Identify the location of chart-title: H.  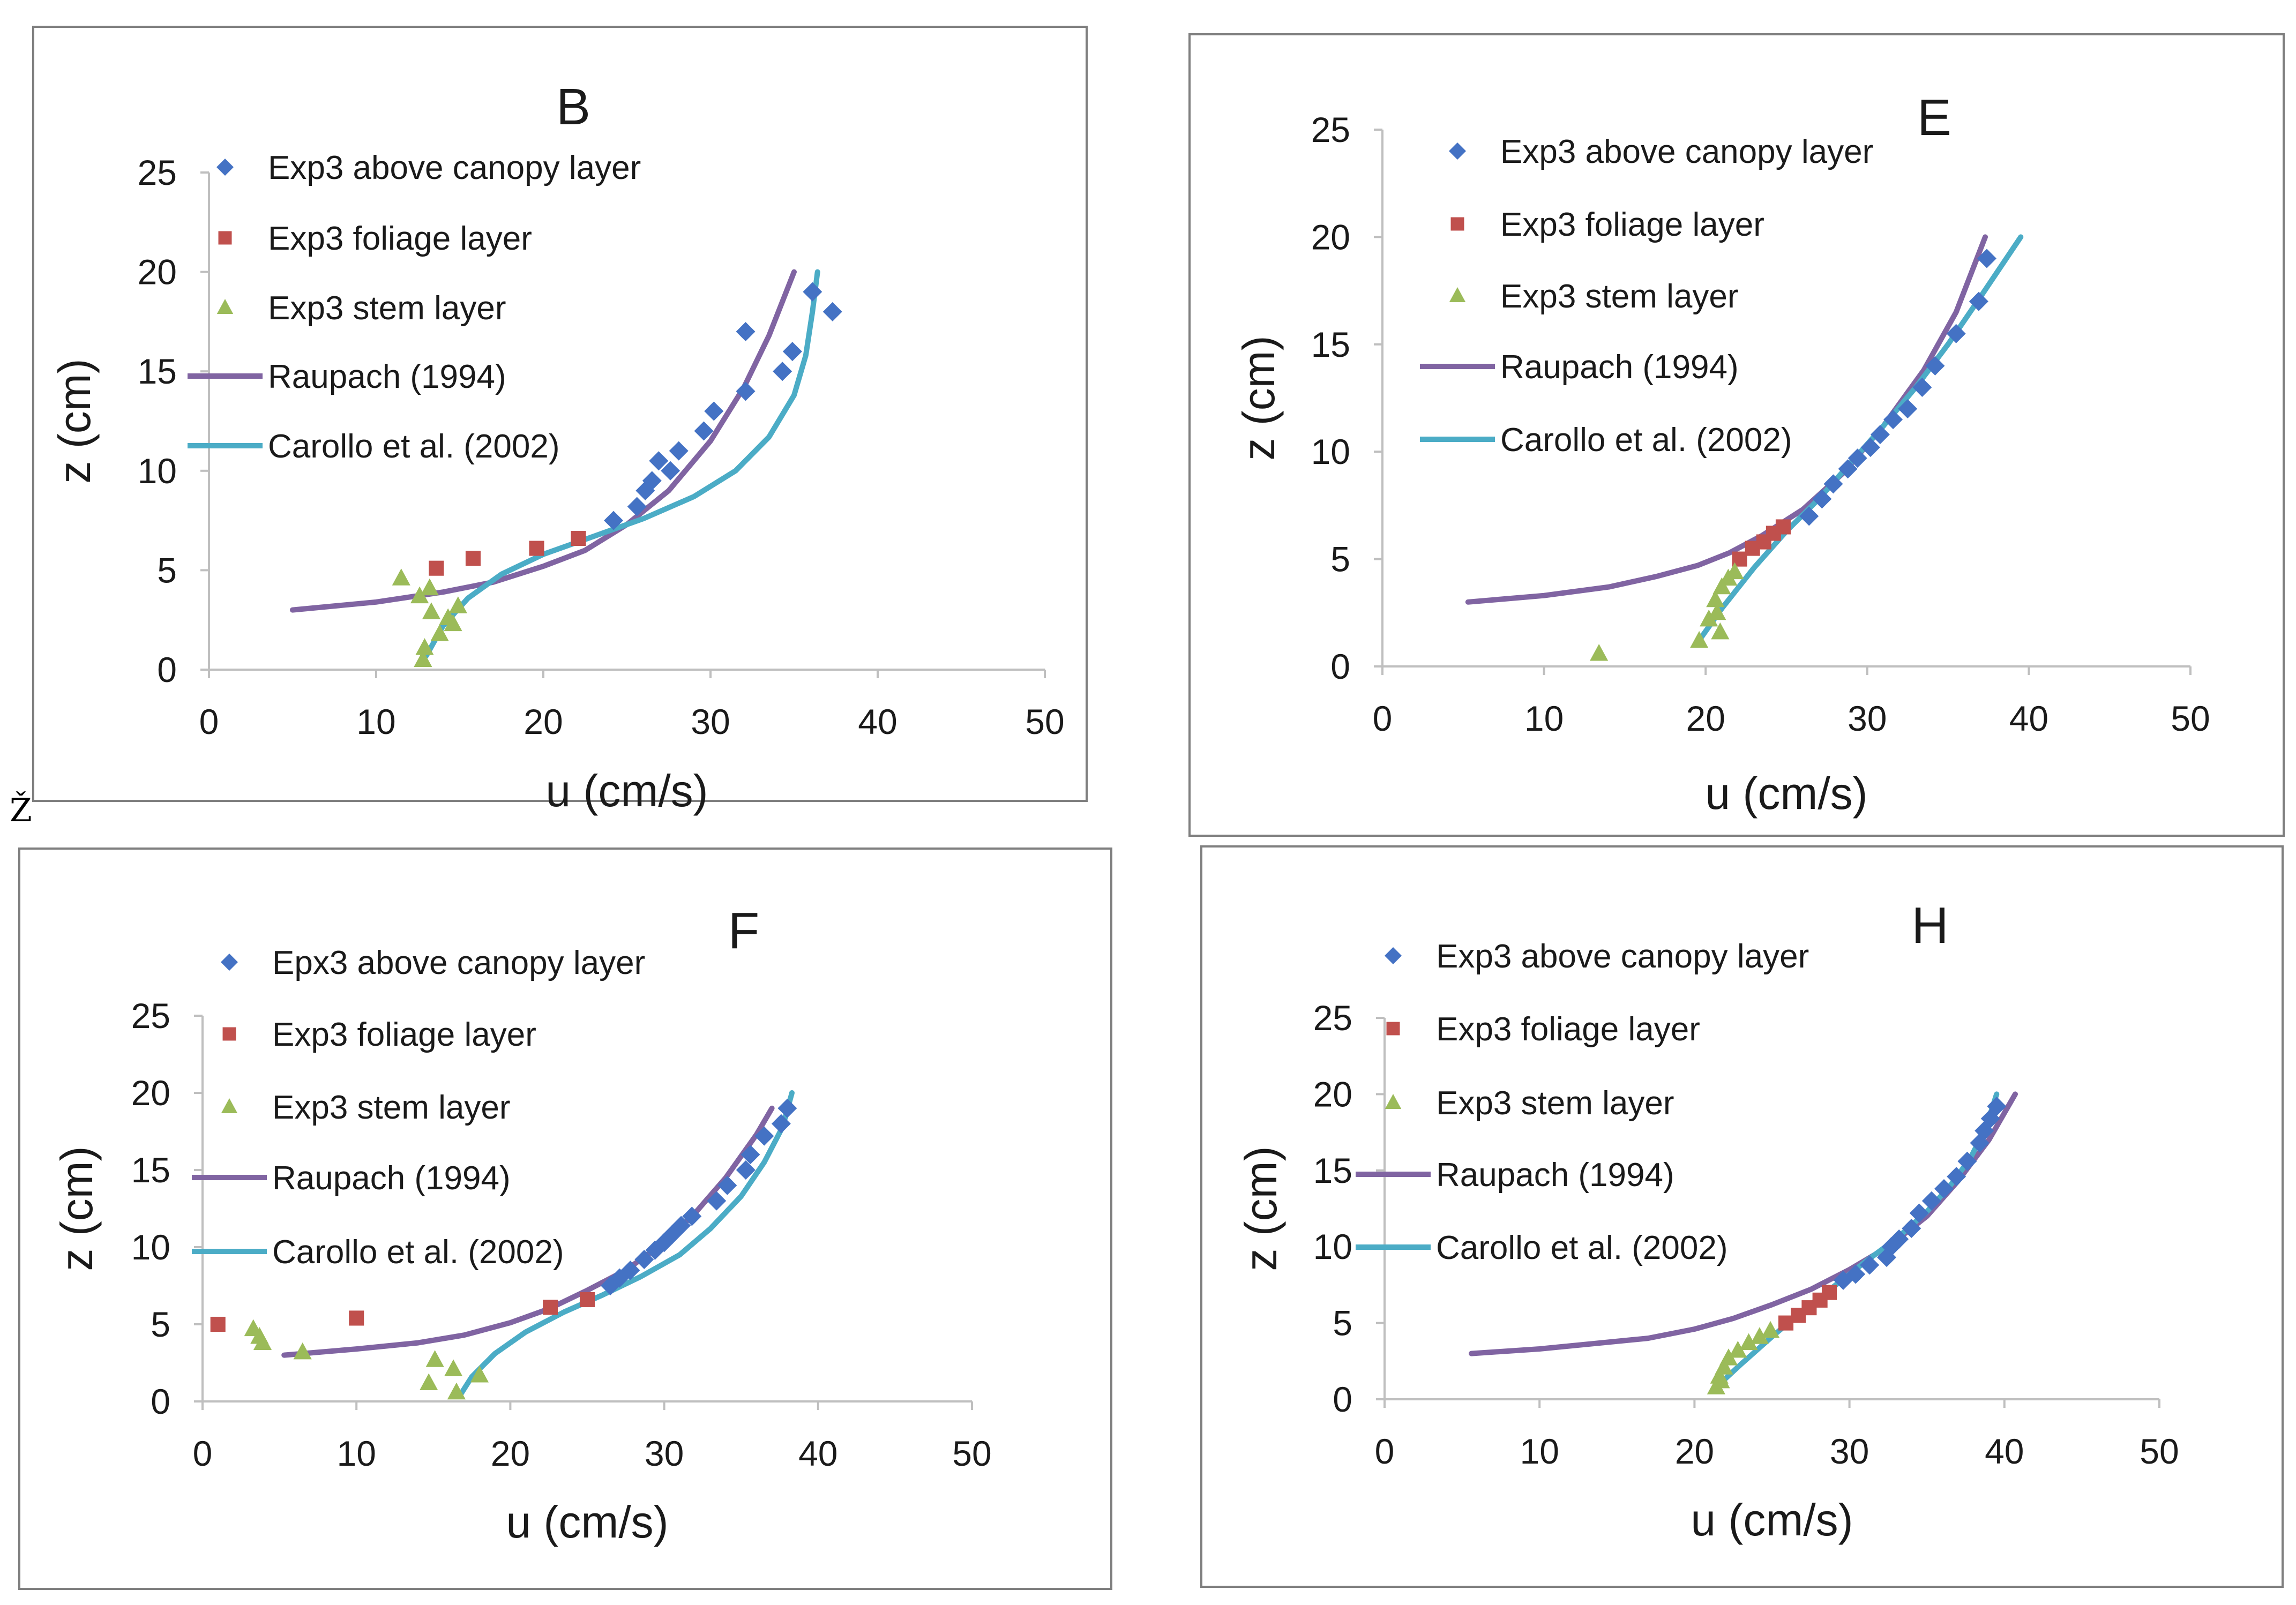
(1929, 925).